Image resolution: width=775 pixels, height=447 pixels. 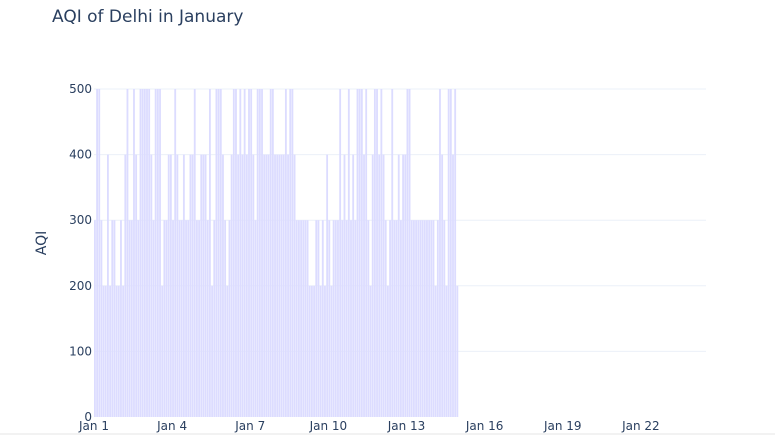 I want to click on x-tick-label: Jan 10, so click(x=328, y=426).